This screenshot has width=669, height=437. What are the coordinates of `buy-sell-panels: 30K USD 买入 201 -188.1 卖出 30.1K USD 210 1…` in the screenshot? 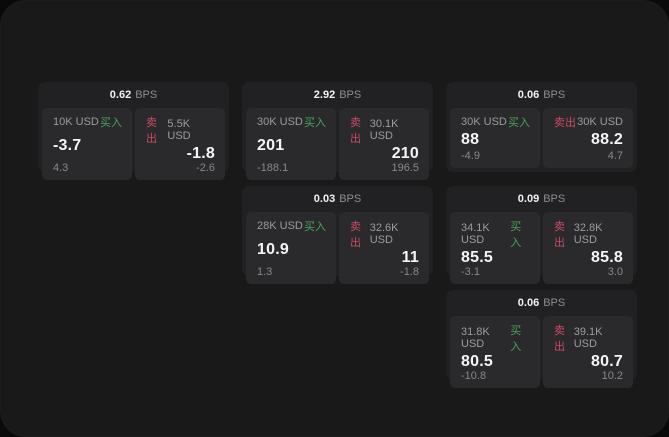 It's located at (337, 144).